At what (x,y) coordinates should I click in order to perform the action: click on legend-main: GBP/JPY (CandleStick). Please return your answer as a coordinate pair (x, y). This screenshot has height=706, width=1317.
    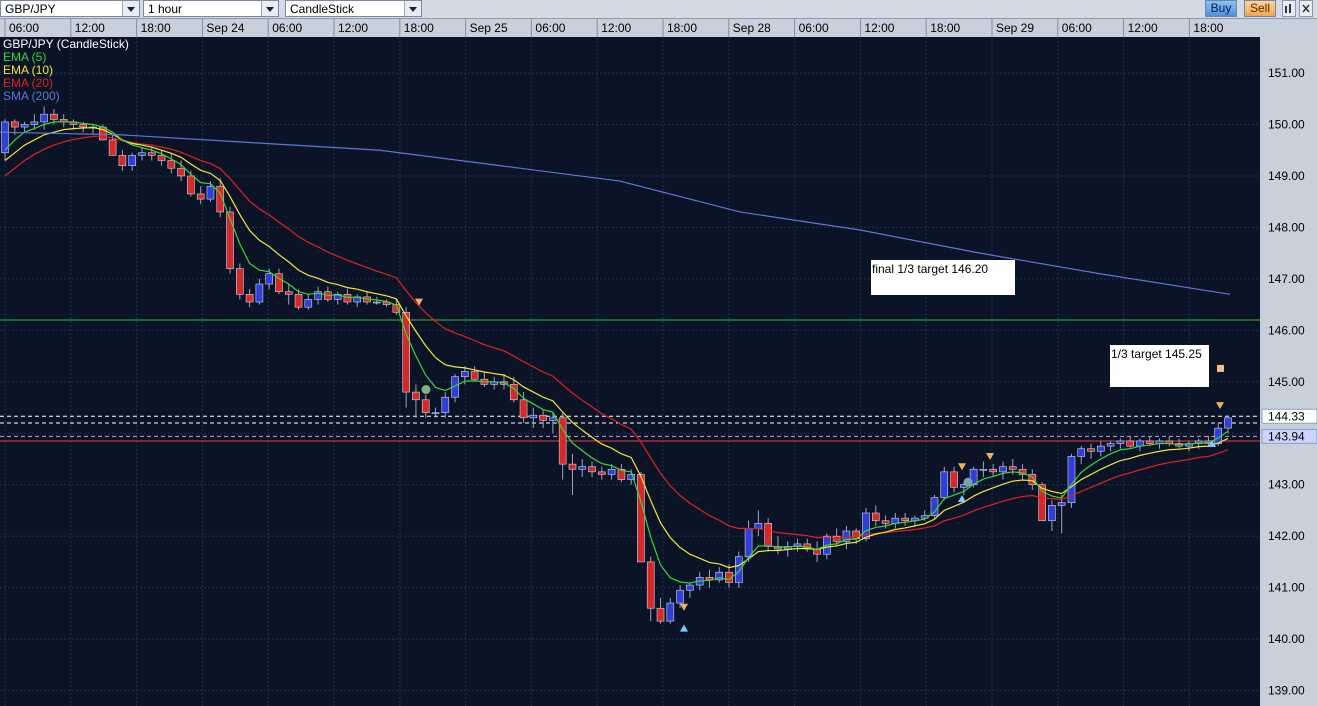
    Looking at the image, I should click on (66, 44).